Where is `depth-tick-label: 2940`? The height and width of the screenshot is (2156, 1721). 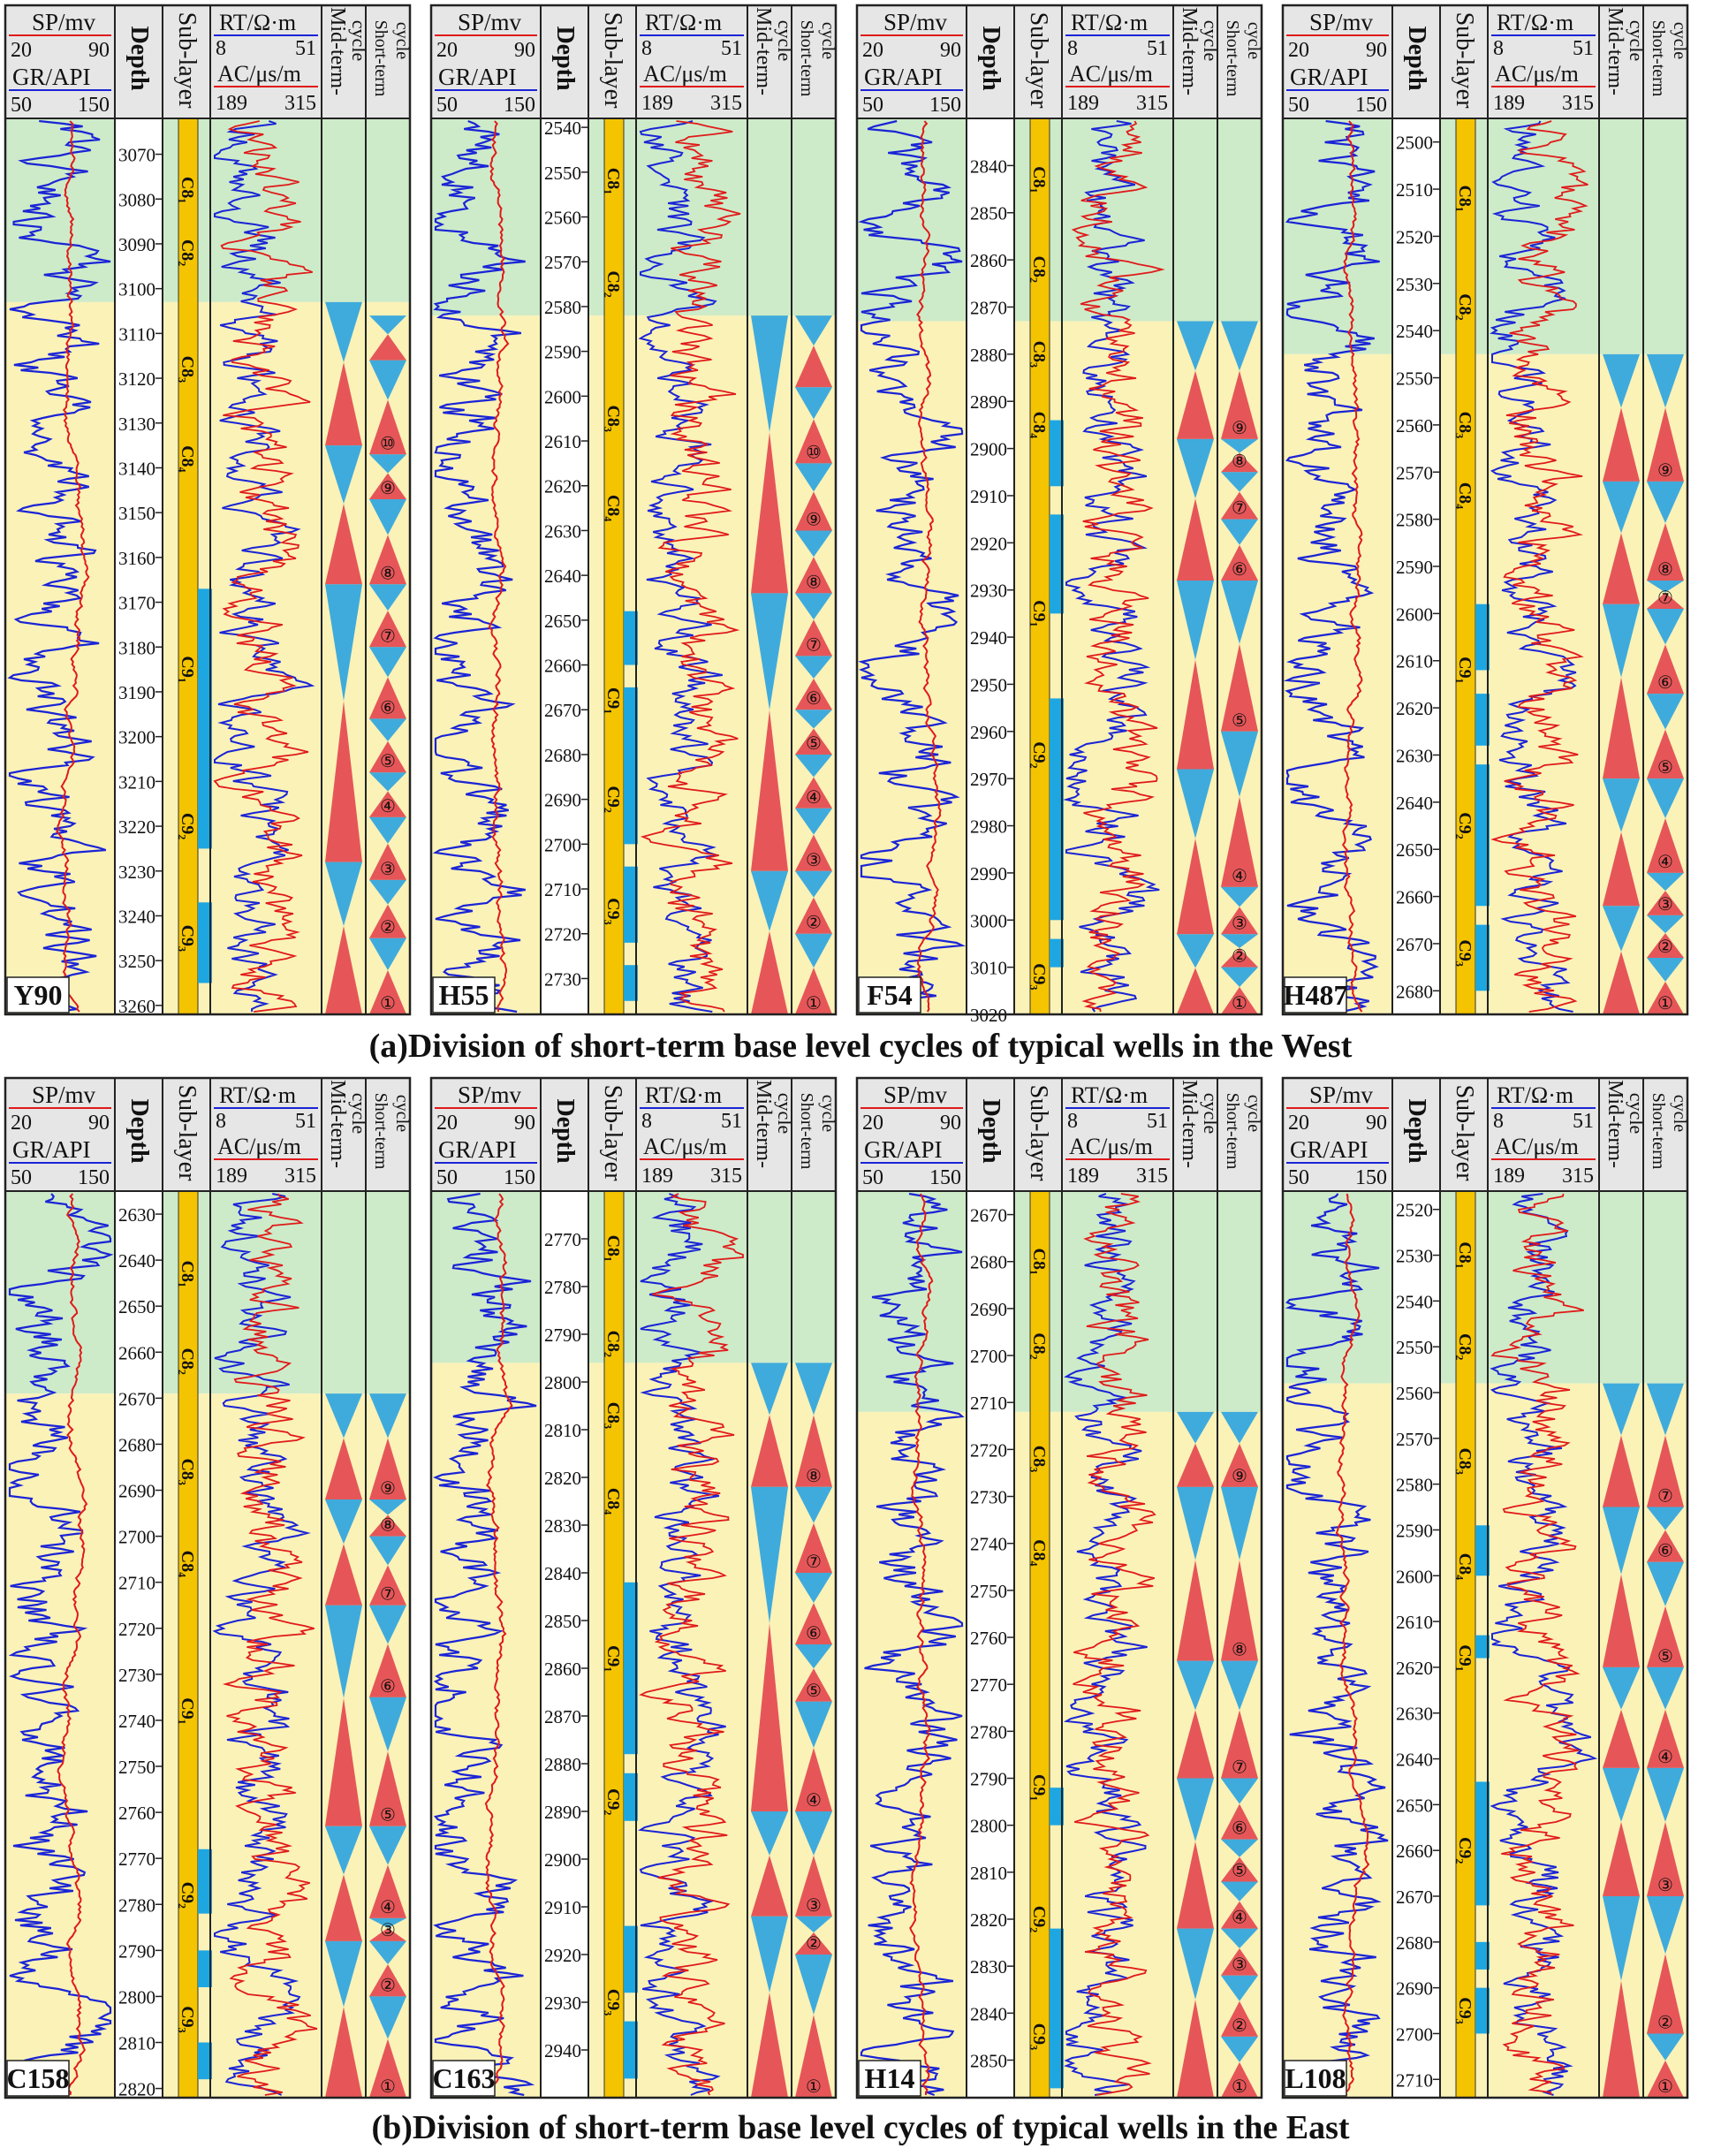 depth-tick-label: 2940 is located at coordinates (989, 638).